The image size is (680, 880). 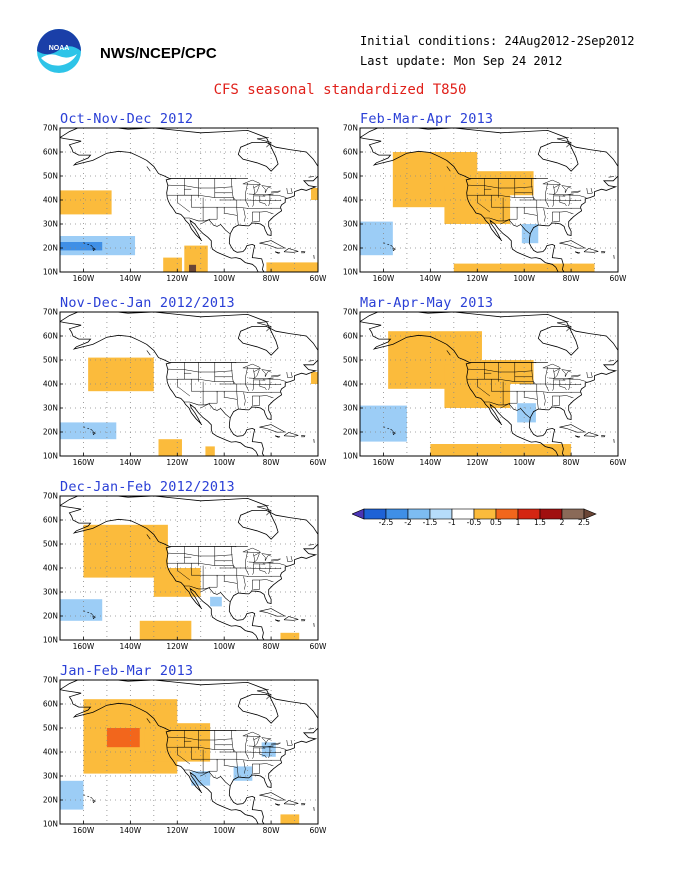 I want to click on panel-title: Nov-Dec-Jan 2012/2013, so click(x=147, y=303).